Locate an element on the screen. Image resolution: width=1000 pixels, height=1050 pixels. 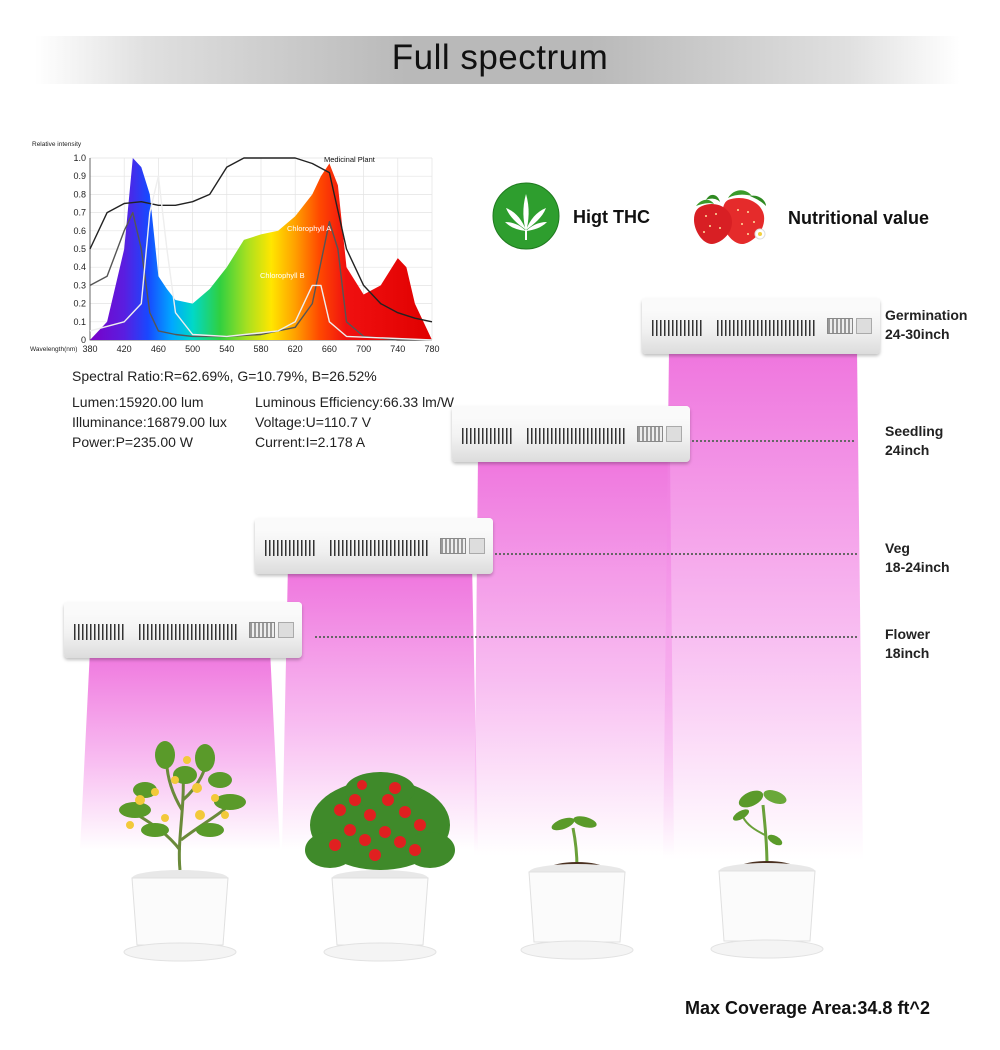
x-tick-label: 660 is located at coordinates (329, 349).